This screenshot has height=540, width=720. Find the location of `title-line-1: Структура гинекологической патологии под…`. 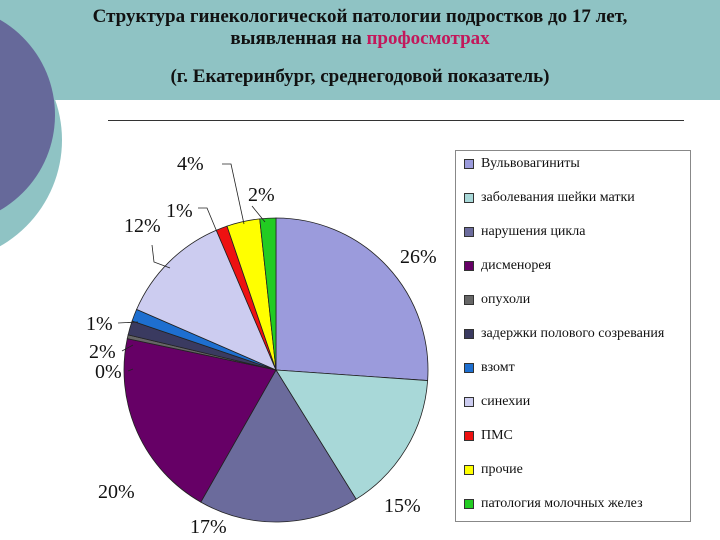

title-line-1: Структура гинекологической патологии под… is located at coordinates (360, 16).